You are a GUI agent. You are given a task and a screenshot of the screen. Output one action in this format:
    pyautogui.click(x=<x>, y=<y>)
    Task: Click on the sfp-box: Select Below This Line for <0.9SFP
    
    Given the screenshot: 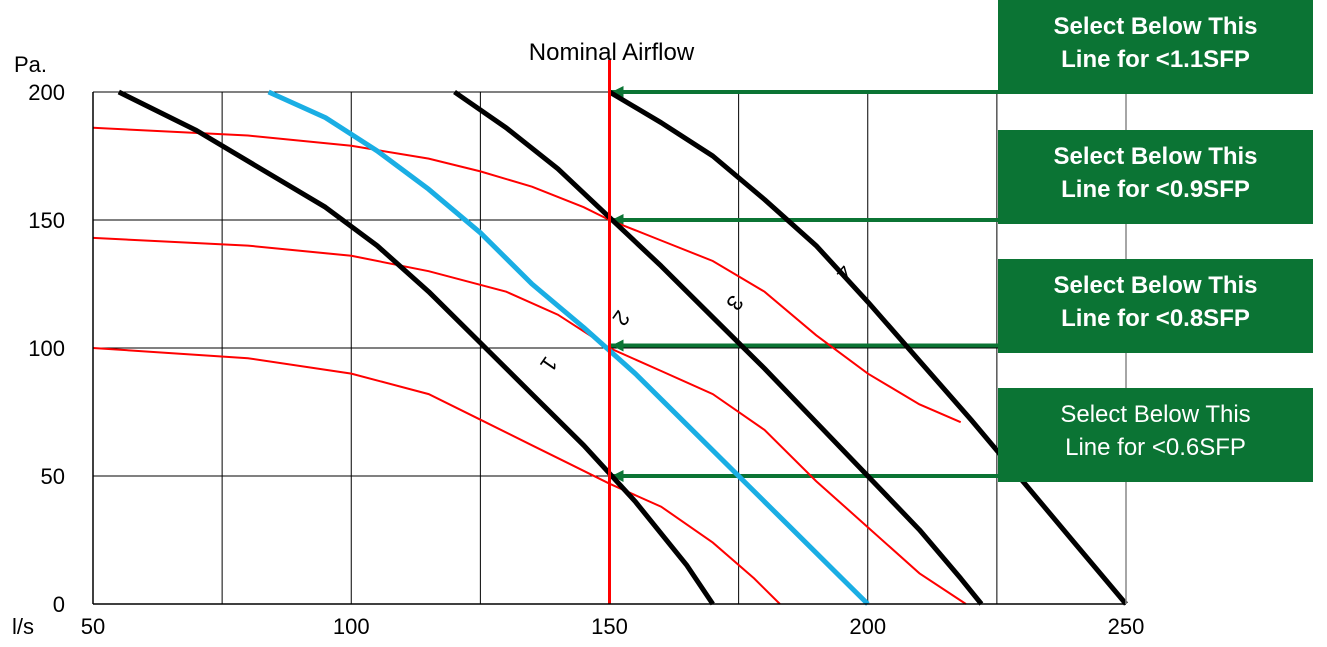 What is the action you would take?
    pyautogui.click(x=1155, y=177)
    